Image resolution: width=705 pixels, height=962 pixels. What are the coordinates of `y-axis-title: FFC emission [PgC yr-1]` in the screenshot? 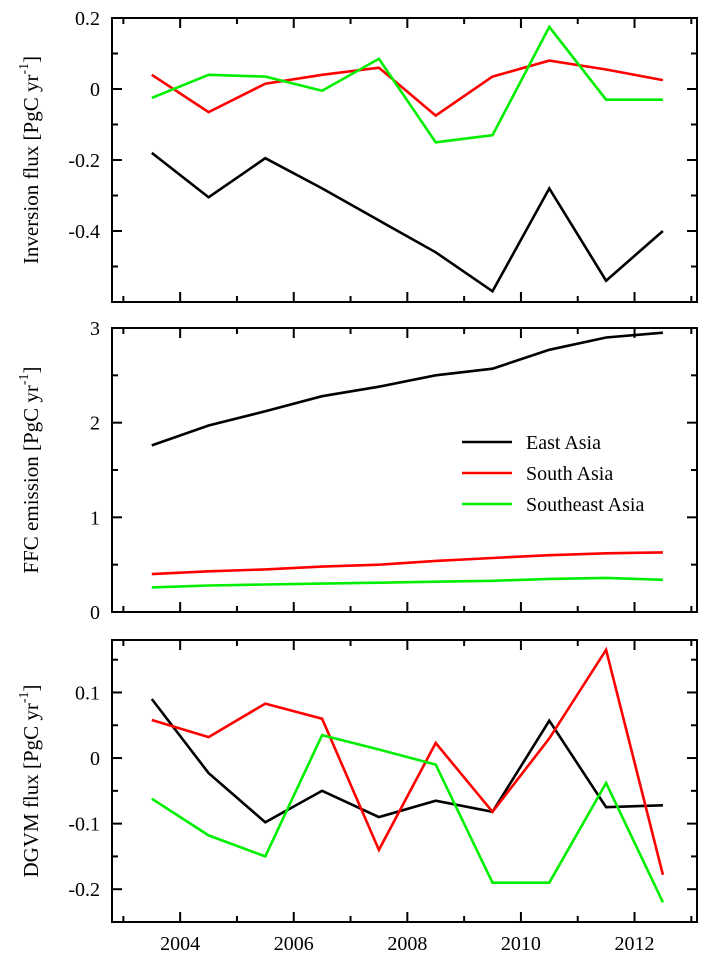 It's located at (30, 469).